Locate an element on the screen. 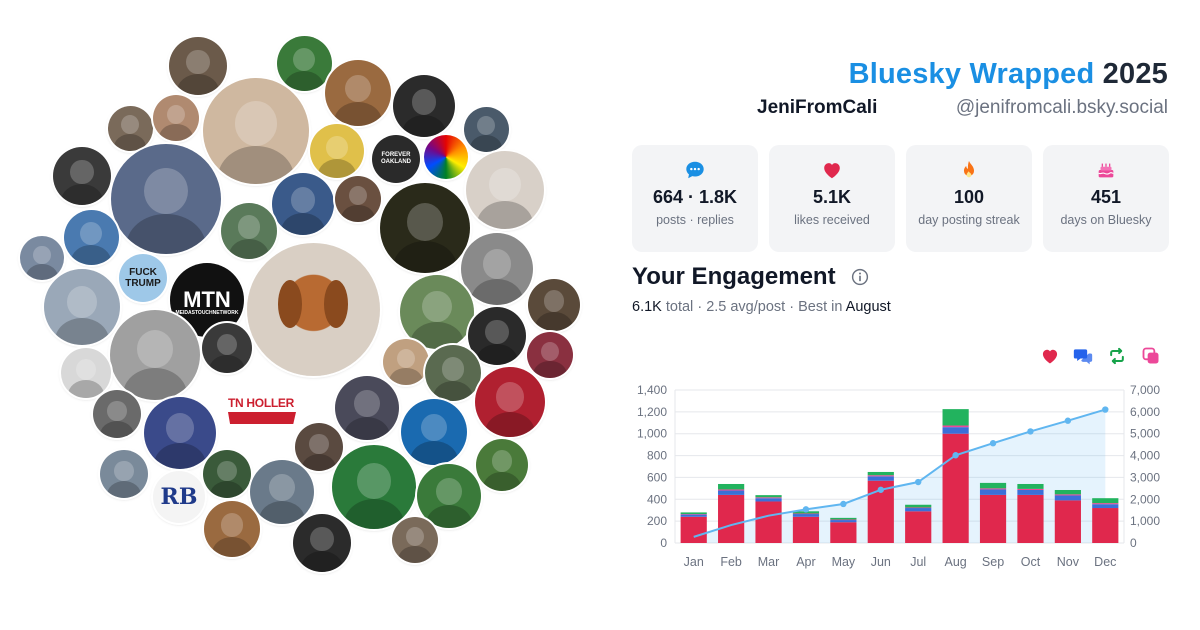 The width and height of the screenshot is (1200, 630). y-tick-label-left: 1,400 is located at coordinates (652, 390).